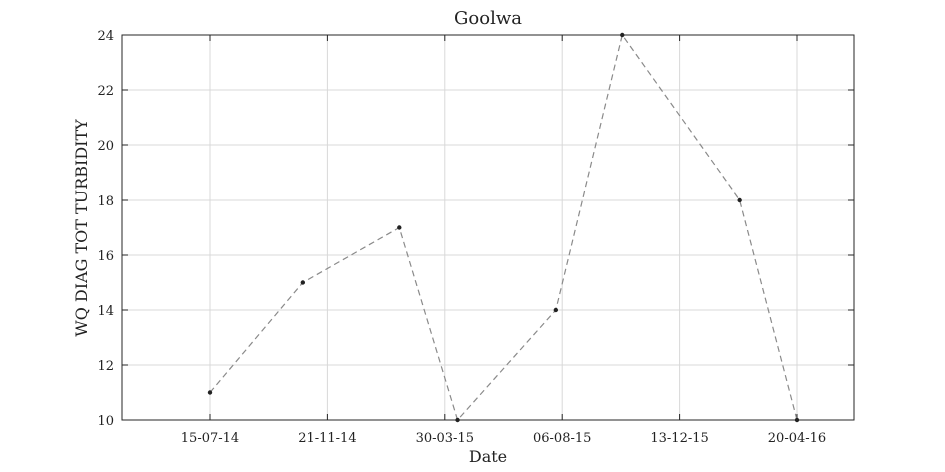  What do you see at coordinates (81, 228) in the screenshot?
I see `y-axis-label: WQ DIAG TOT TURBIDITY` at bounding box center [81, 228].